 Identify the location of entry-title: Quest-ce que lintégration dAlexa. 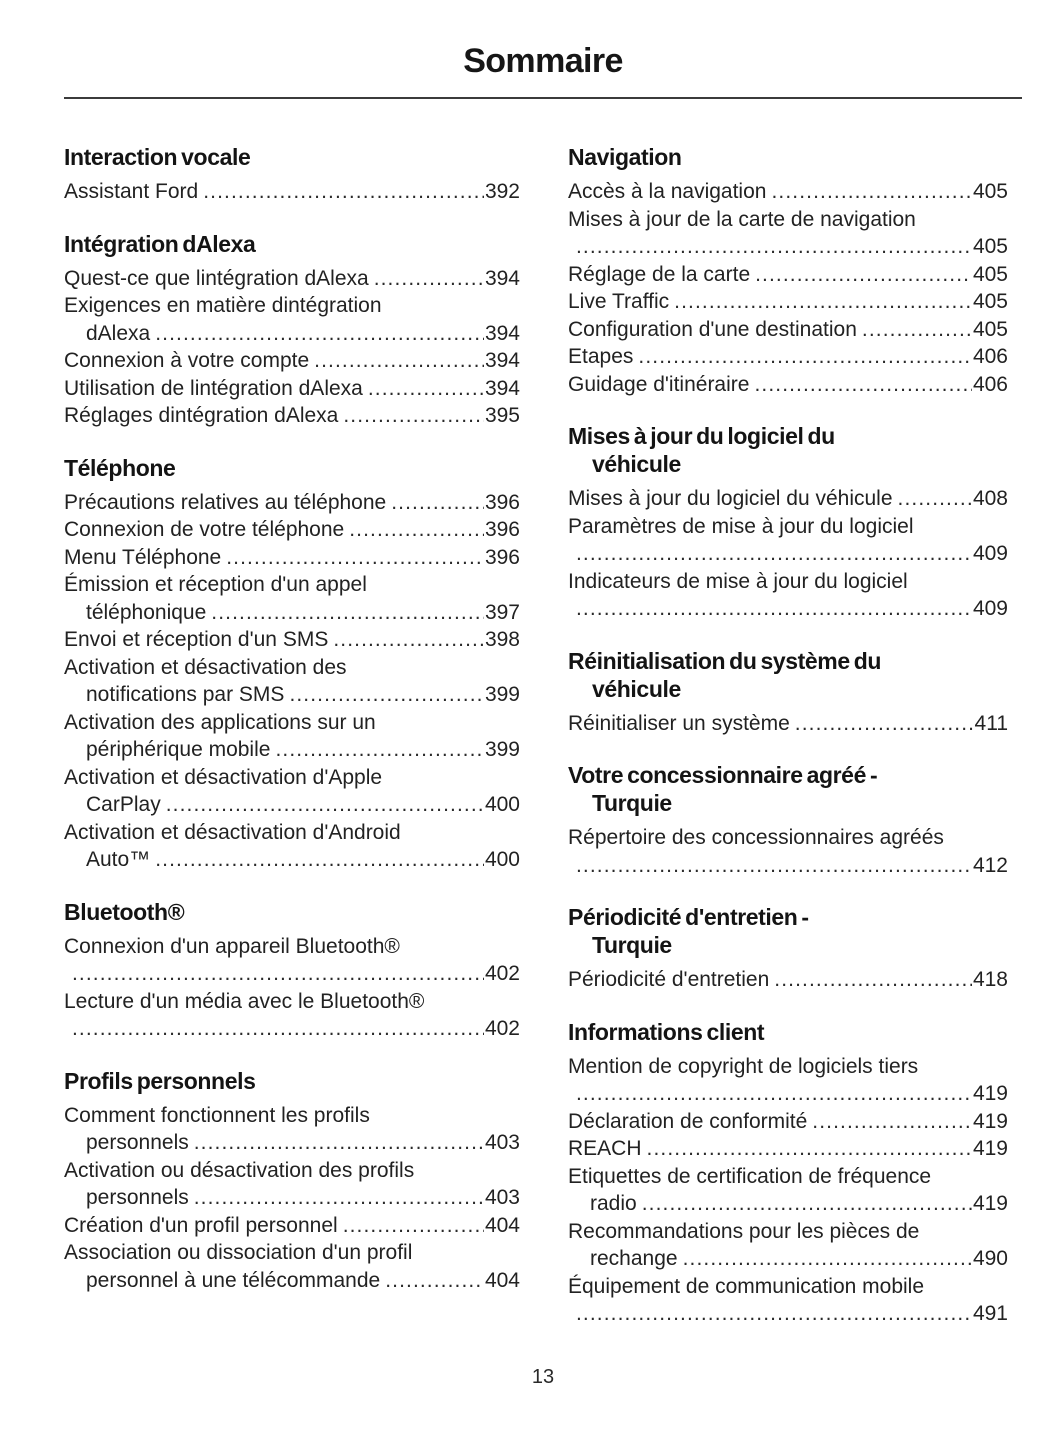
(216, 278).